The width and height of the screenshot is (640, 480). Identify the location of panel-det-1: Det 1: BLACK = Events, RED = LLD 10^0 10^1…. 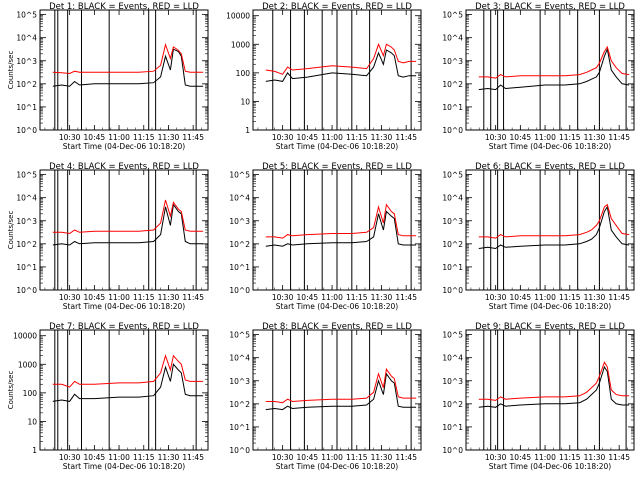
(108, 76).